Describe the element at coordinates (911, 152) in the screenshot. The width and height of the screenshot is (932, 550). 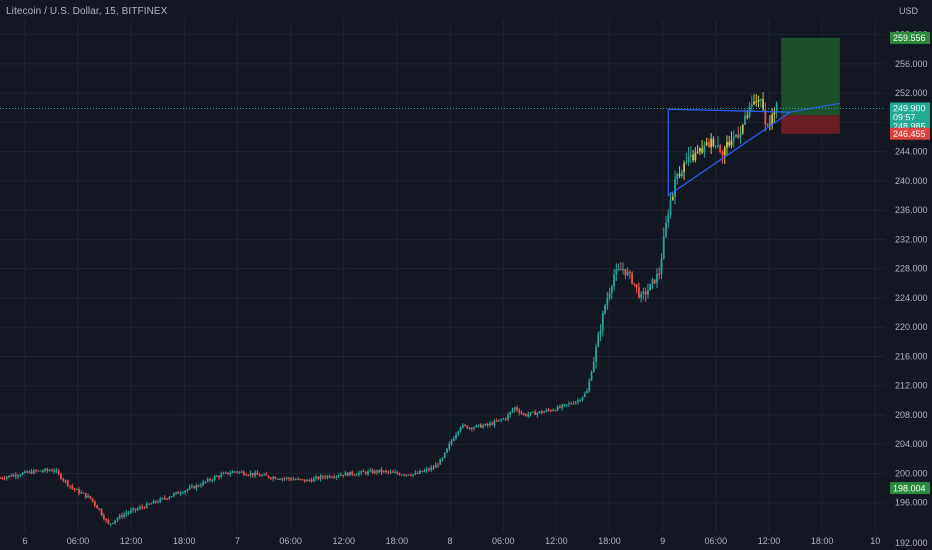
I see `y-tick-label: 244.000` at that location.